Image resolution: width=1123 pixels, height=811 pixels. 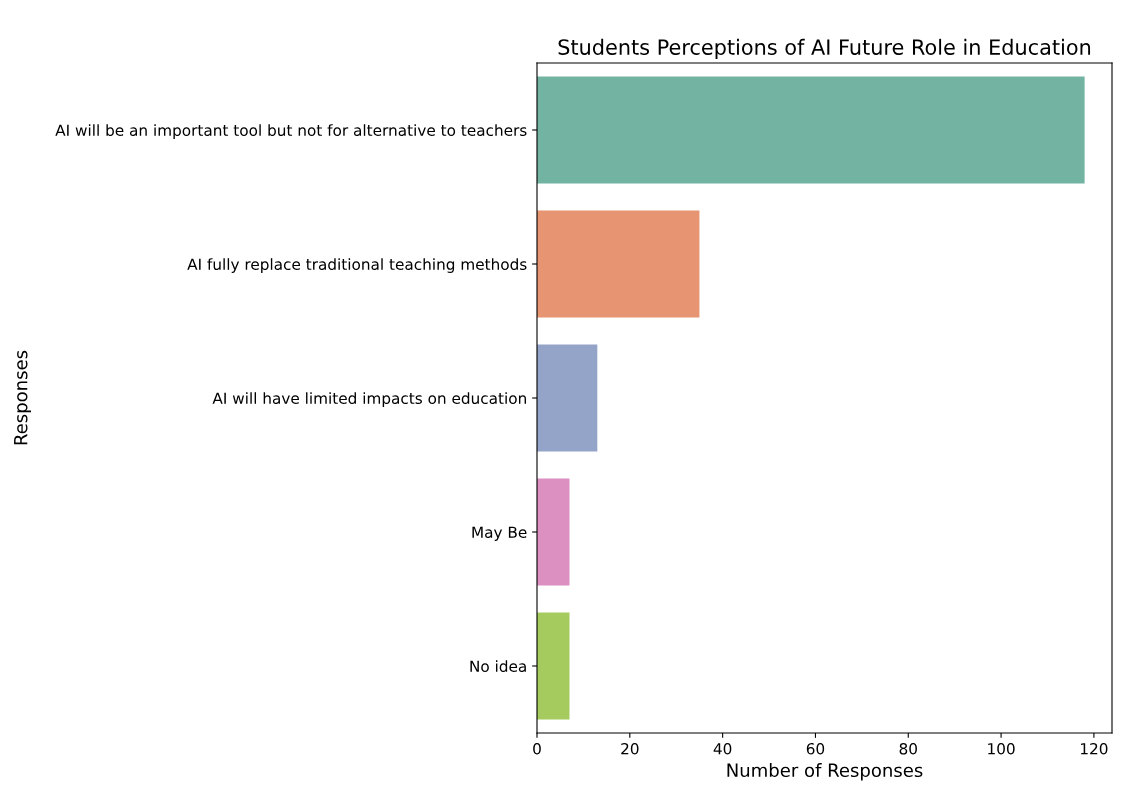 I want to click on y-tick-label: AI will have limited impacts on education, so click(x=369, y=399).